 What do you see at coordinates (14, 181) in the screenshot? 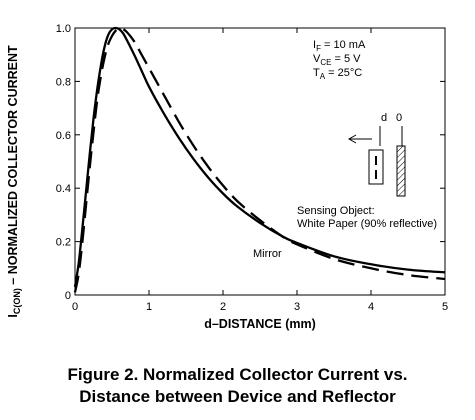
I see `y-axis-title: IC(ON) – NORMALIZED COLLECTOR CURRENT` at bounding box center [14, 181].